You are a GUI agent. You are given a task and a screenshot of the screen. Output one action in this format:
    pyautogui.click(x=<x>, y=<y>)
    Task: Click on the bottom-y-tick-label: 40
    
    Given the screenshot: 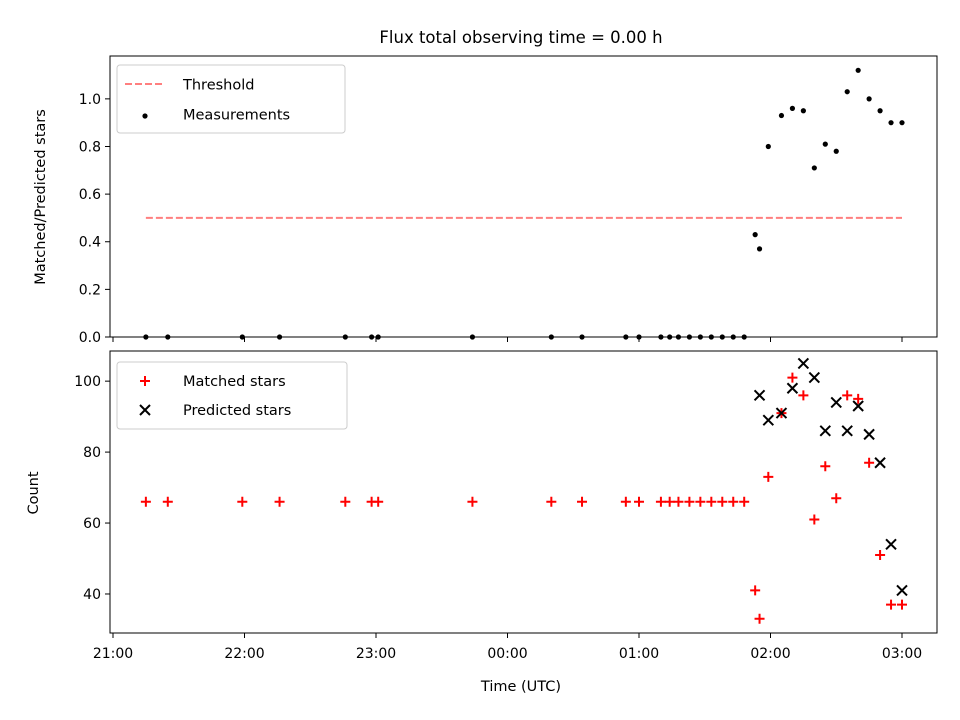 What is the action you would take?
    pyautogui.click(x=92, y=595)
    